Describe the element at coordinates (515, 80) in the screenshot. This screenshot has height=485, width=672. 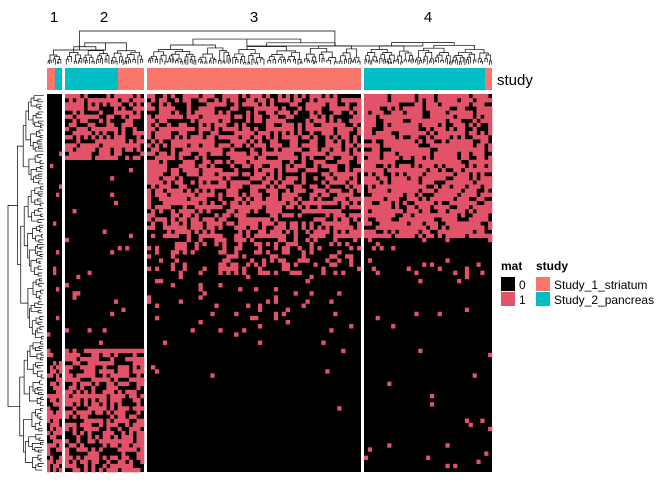
I see `annotation-name-study: study` at that location.